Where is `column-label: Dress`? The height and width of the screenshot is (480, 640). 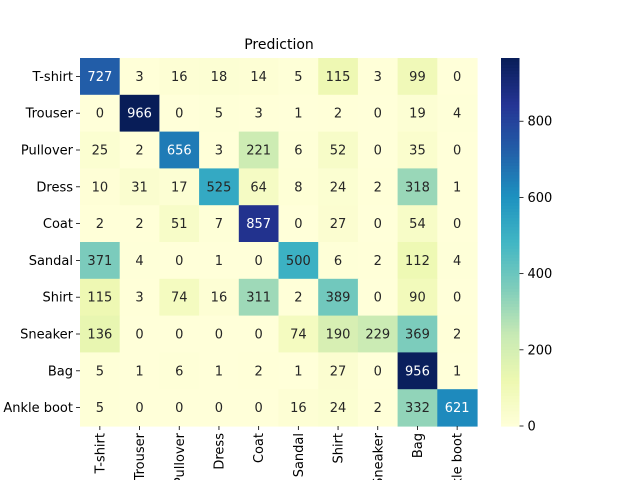 column-label: Dress is located at coordinates (219, 451).